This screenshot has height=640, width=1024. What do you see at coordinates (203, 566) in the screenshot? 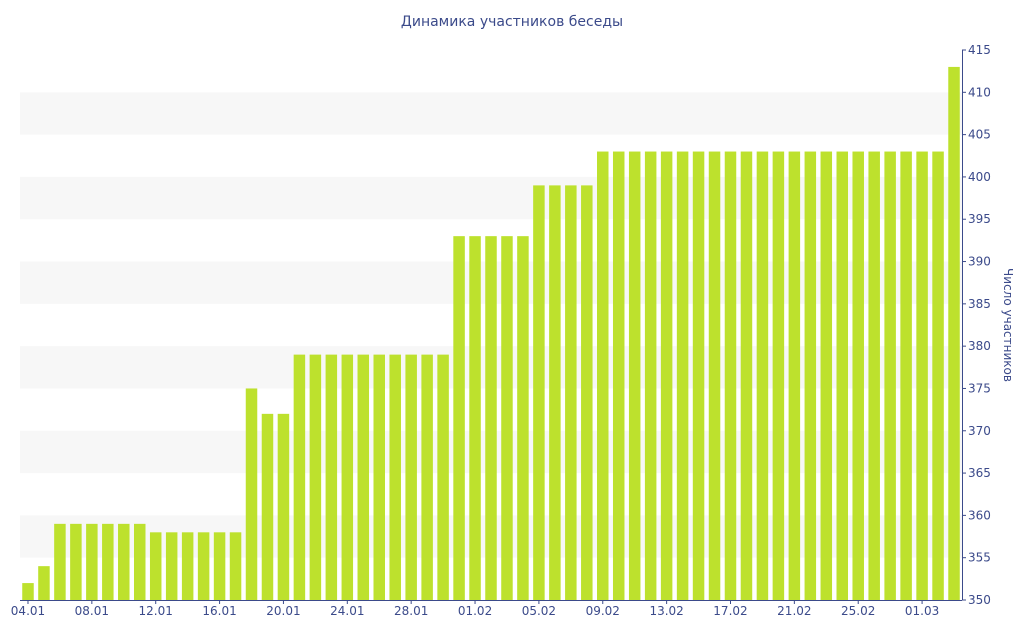
I see `bar-15.01` at bounding box center [203, 566].